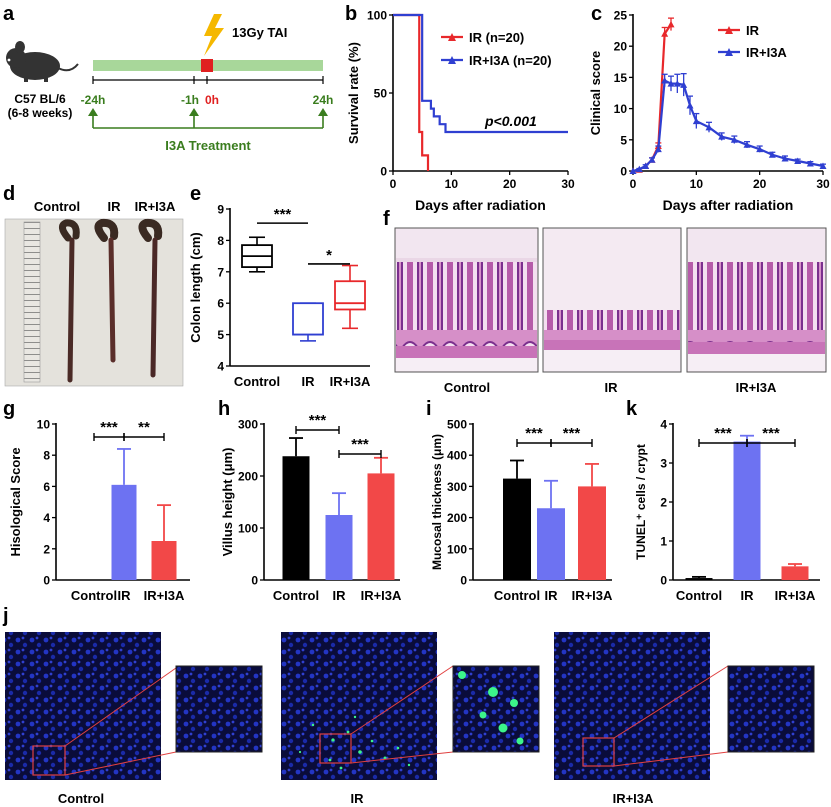 This screenshot has height=807, width=831. Describe the element at coordinates (9, 14) in the screenshot. I see `panel-letter-a: a` at that location.